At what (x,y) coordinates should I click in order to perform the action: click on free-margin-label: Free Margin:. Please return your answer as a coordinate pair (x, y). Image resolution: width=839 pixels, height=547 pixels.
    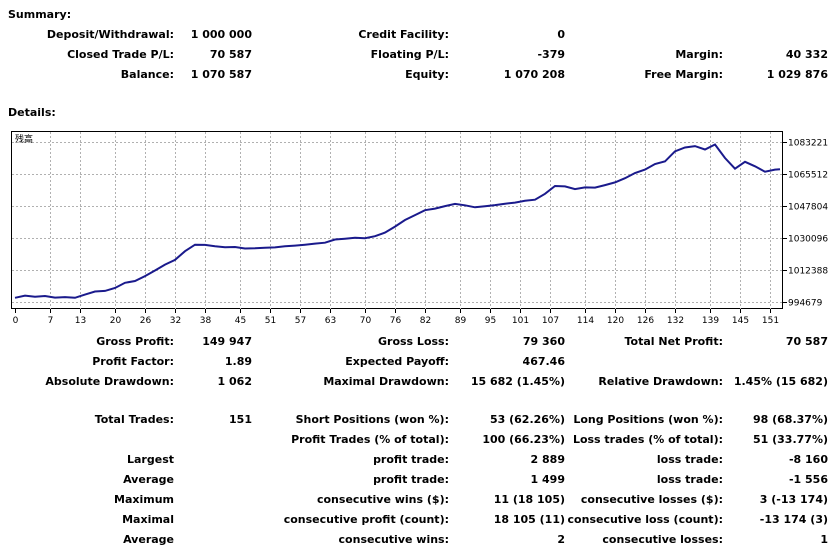
    Looking at the image, I should click on (683, 74).